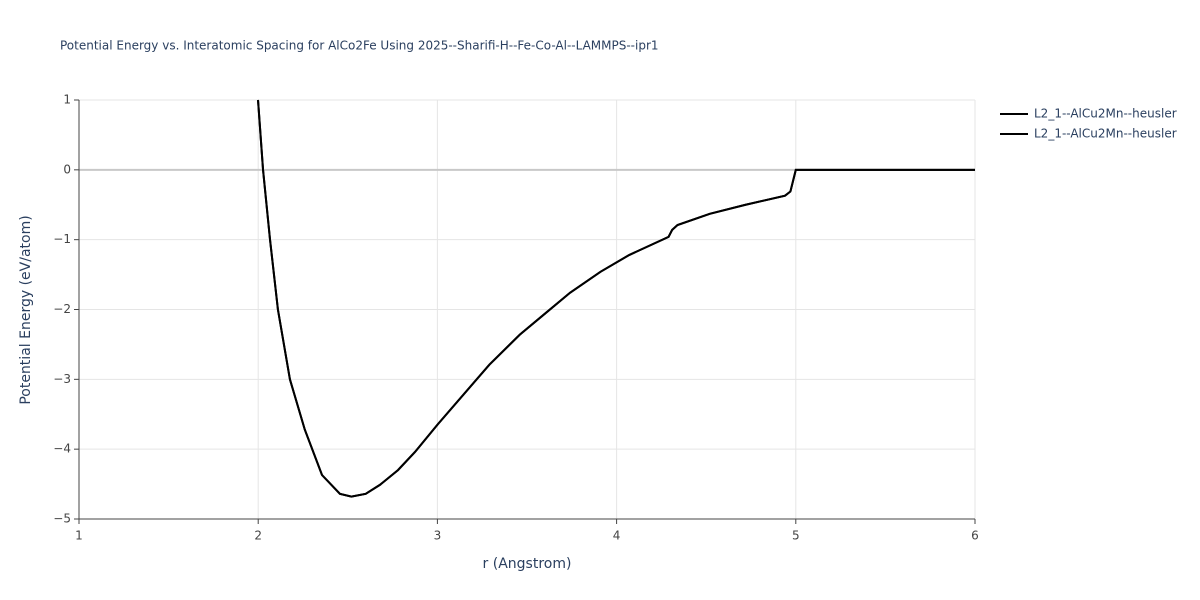 The image size is (1200, 600). Describe the element at coordinates (258, 536) in the screenshot. I see `x-tick-label: 2` at that location.